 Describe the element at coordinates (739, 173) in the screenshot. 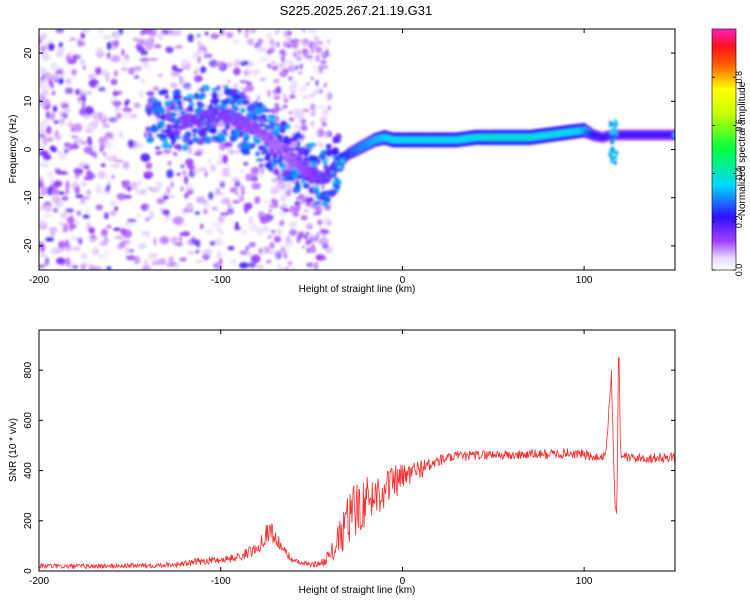

I see `colorbar-tick-label: 0.4` at that location.